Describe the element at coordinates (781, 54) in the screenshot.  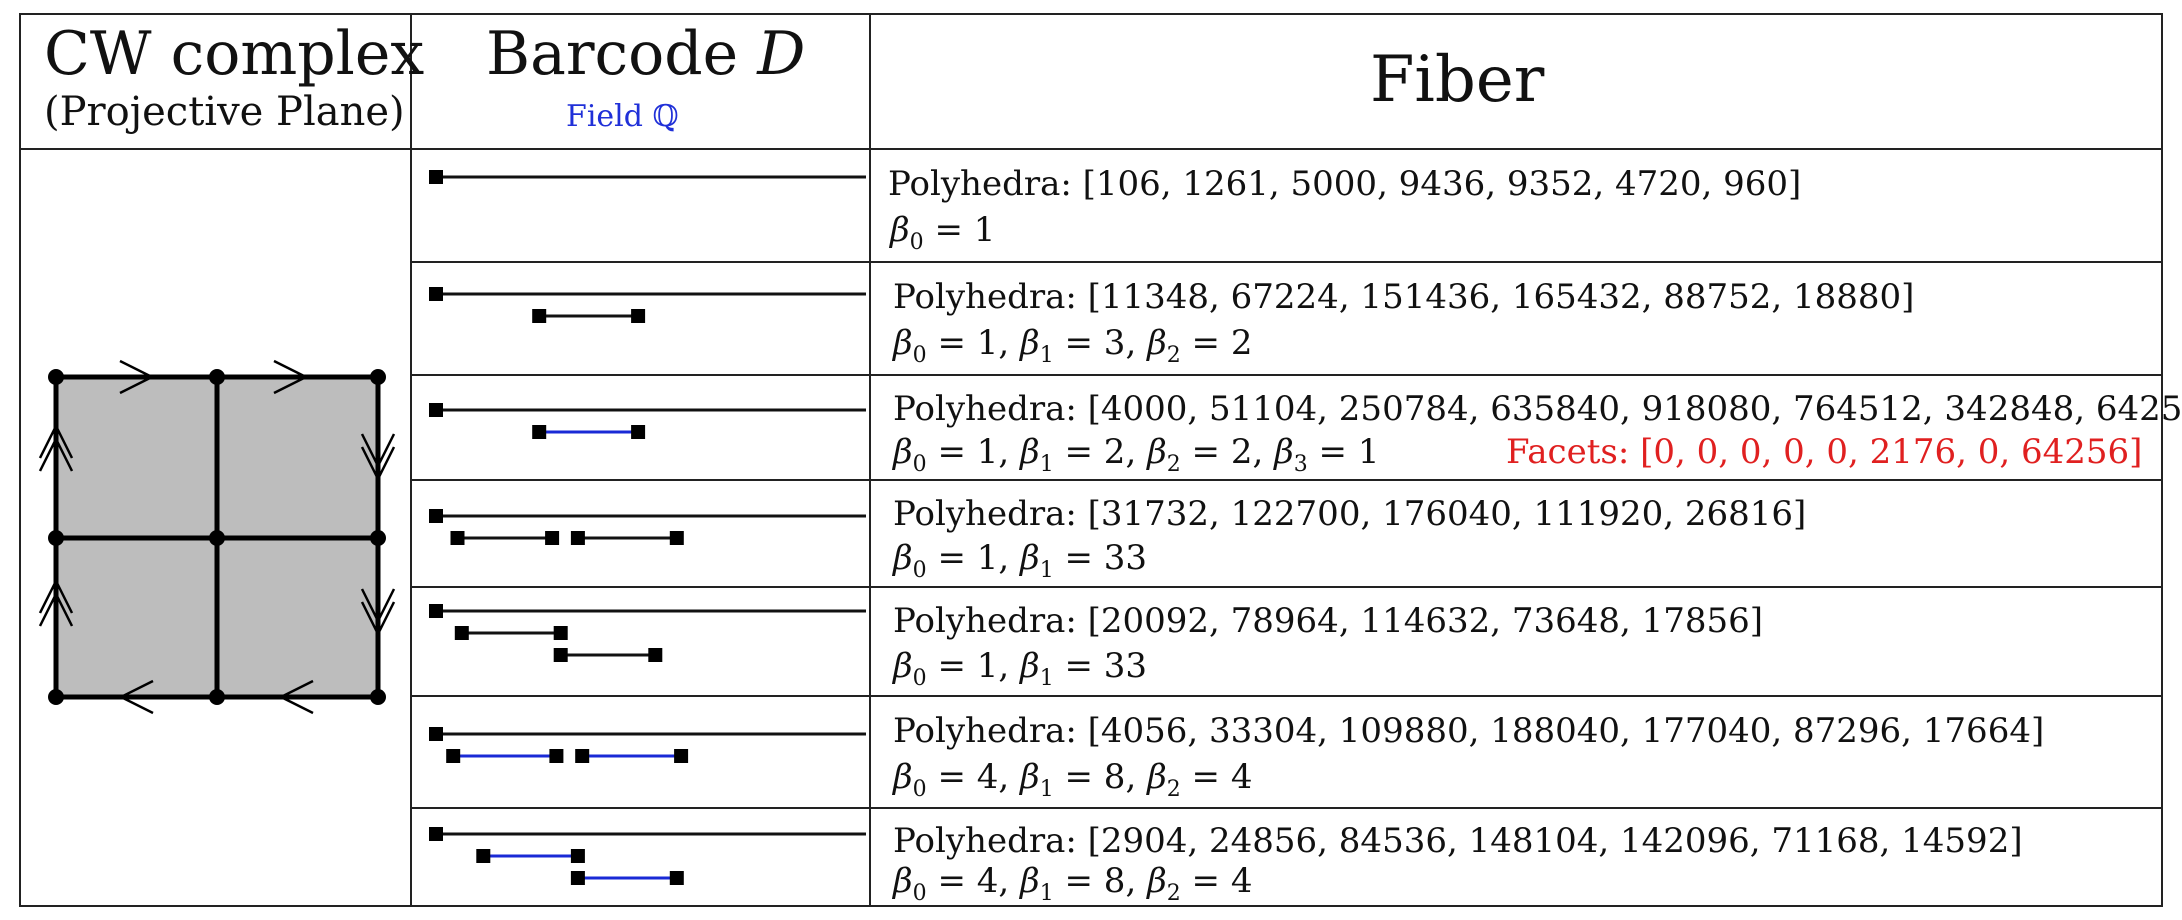
I see `col2-title-var: D` at that location.